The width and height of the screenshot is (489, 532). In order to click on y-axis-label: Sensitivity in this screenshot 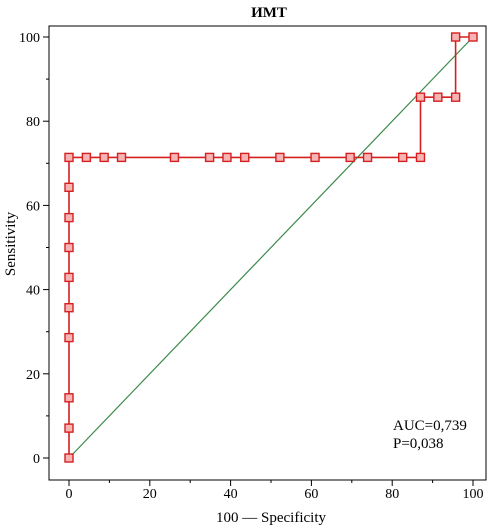, I will do `click(11, 243)`.